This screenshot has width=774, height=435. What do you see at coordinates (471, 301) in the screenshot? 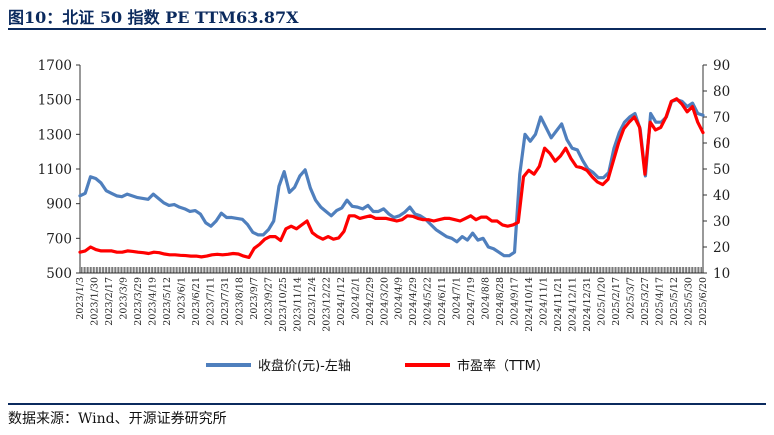
I see `x-tick-label: 2024/7/19` at bounding box center [471, 301].